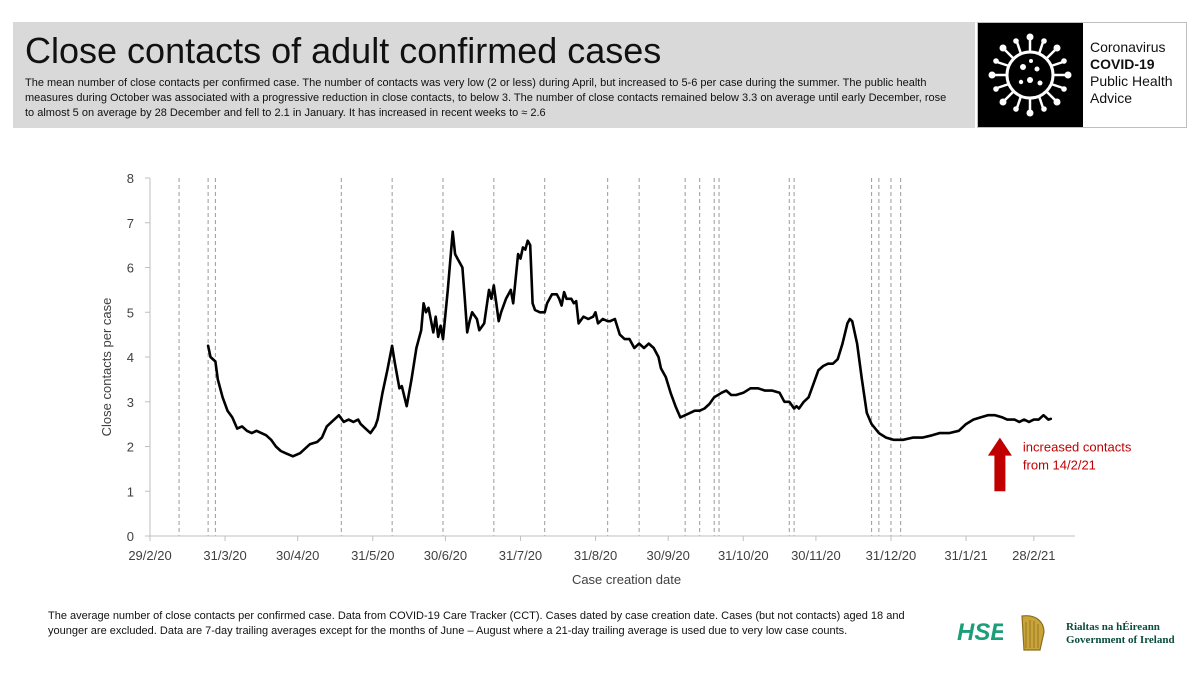 The width and height of the screenshot is (1200, 674). Describe the element at coordinates (130, 402) in the screenshot. I see `y-tick-label: 3` at that location.